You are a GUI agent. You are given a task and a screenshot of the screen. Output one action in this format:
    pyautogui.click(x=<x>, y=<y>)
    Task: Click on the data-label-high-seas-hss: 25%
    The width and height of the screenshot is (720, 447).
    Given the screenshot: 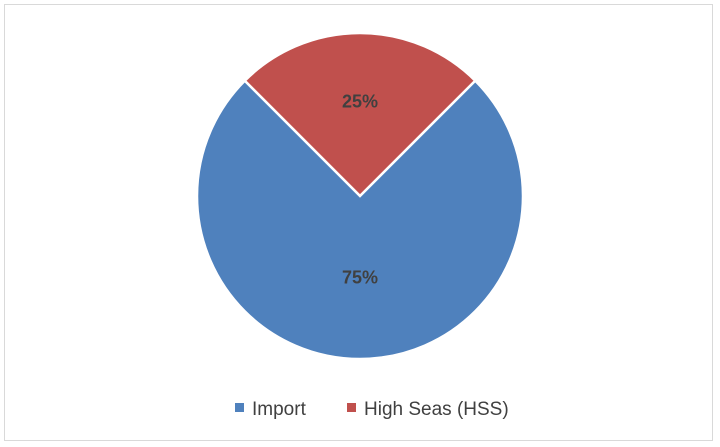 What is the action you would take?
    pyautogui.click(x=360, y=101)
    